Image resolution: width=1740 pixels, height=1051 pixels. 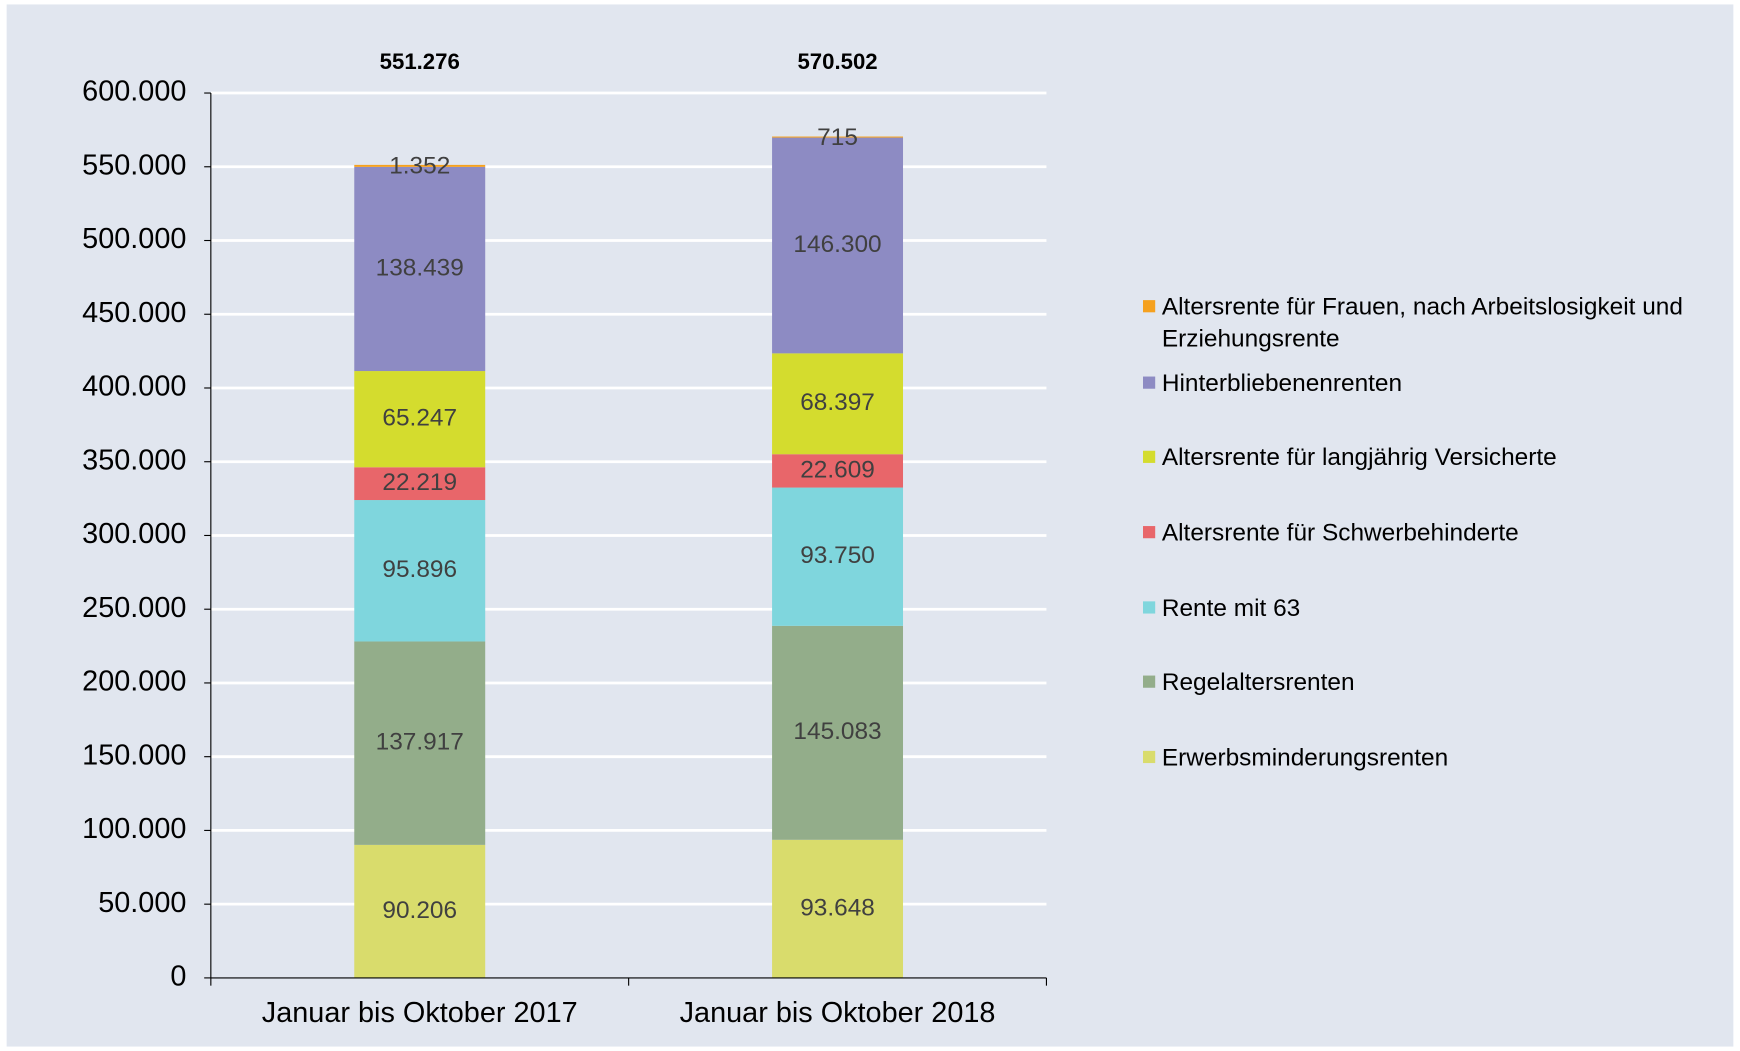 What do you see at coordinates (134, 460) in the screenshot?
I see `y-tick-label: 350.000` at bounding box center [134, 460].